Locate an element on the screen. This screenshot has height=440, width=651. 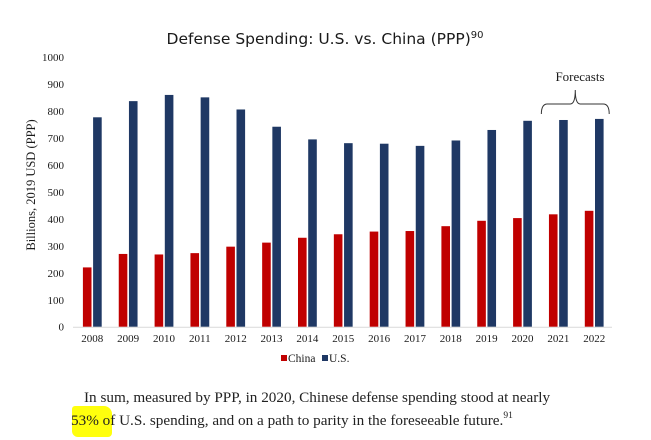
bar-us-2021 is located at coordinates (563, 223).